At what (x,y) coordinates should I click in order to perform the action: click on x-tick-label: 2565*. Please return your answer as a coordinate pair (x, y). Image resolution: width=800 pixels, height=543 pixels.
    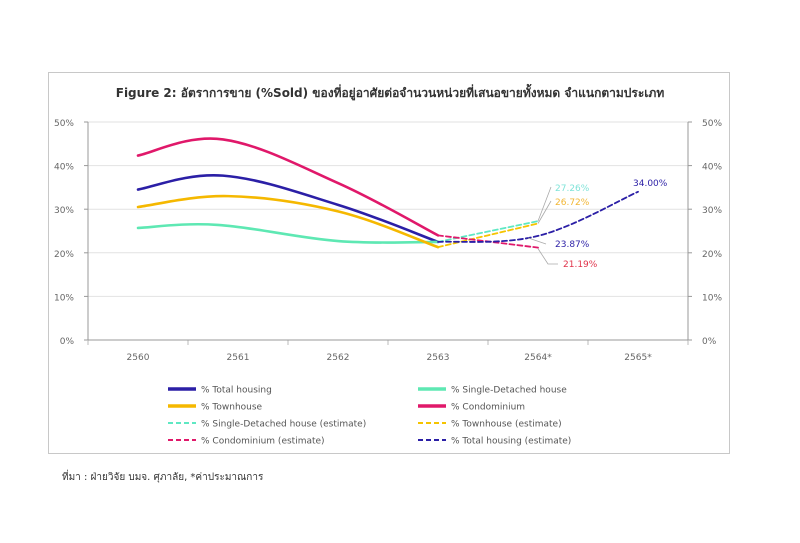
    Looking at the image, I should click on (638, 358).